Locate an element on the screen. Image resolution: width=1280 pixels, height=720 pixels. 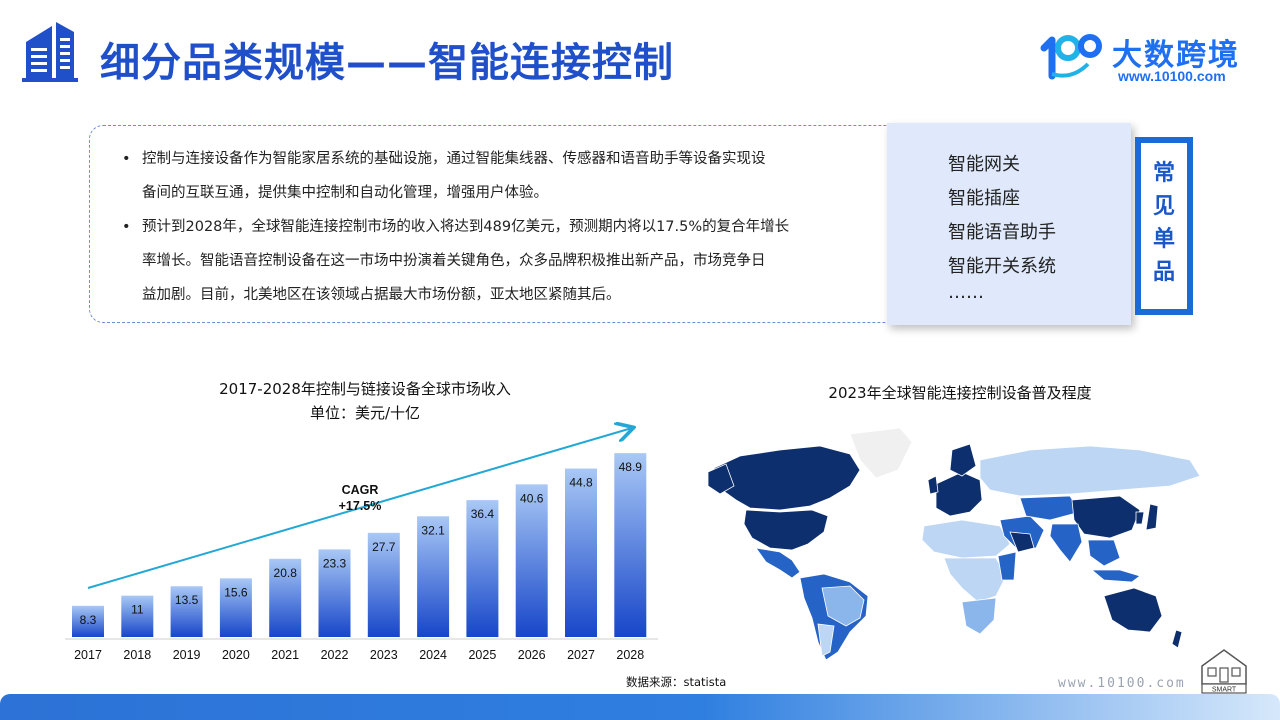
chart-unit: 单位：美元/十亿 is located at coordinates (365, 413).